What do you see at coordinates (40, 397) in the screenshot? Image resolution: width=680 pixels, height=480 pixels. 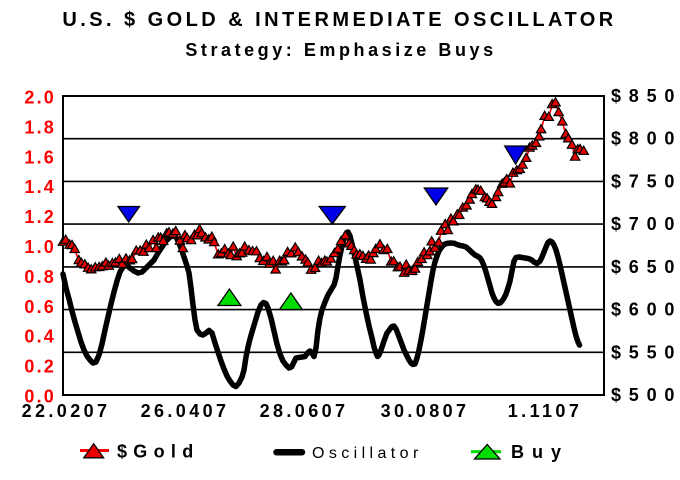 I see `svg-text: 0.0` at bounding box center [40, 397].